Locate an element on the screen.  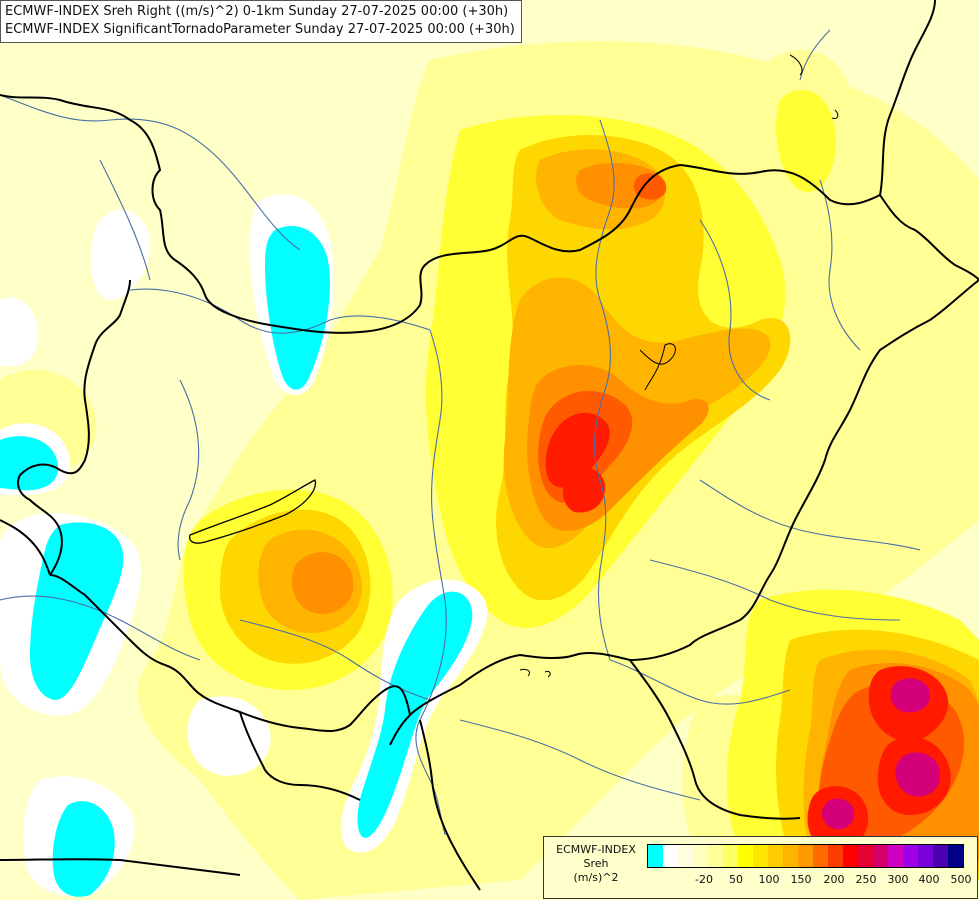
legend-tick-label: 100 is located at coordinates (769, 879).